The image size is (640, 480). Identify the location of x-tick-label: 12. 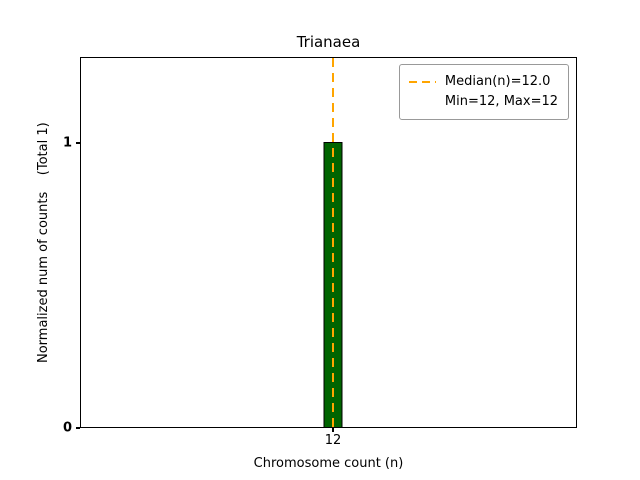
(333, 440).